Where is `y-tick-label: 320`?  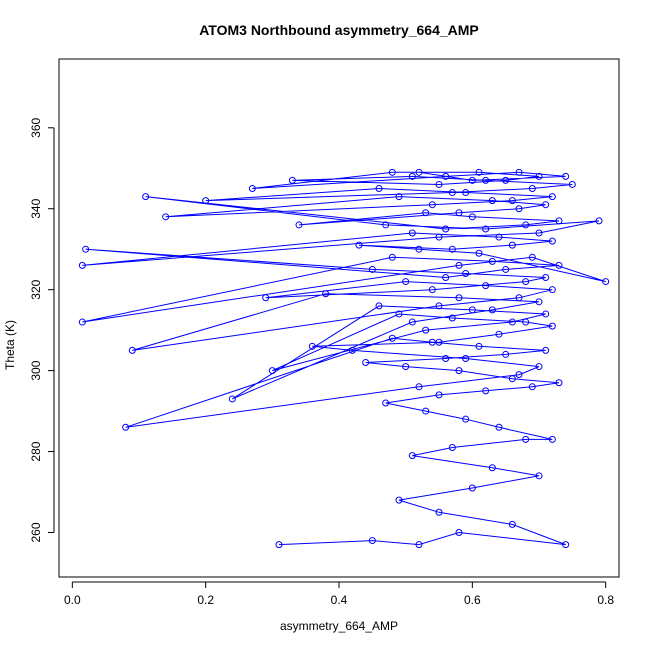 y-tick-label: 320 is located at coordinates (36, 289).